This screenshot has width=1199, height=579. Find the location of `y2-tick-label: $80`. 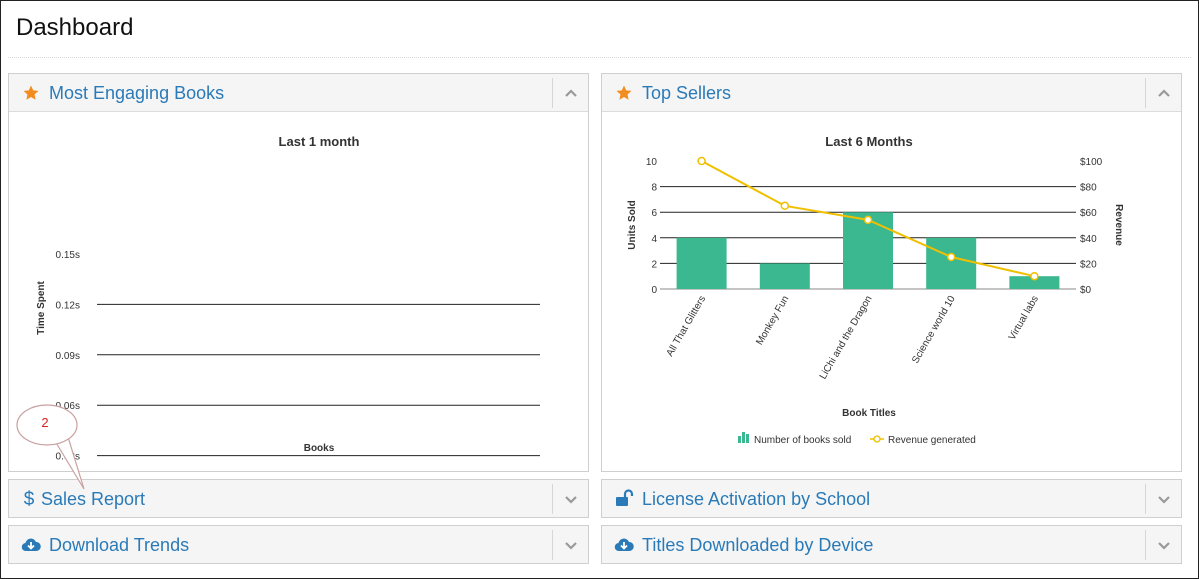

y2-tick-label: $80 is located at coordinates (1088, 188).